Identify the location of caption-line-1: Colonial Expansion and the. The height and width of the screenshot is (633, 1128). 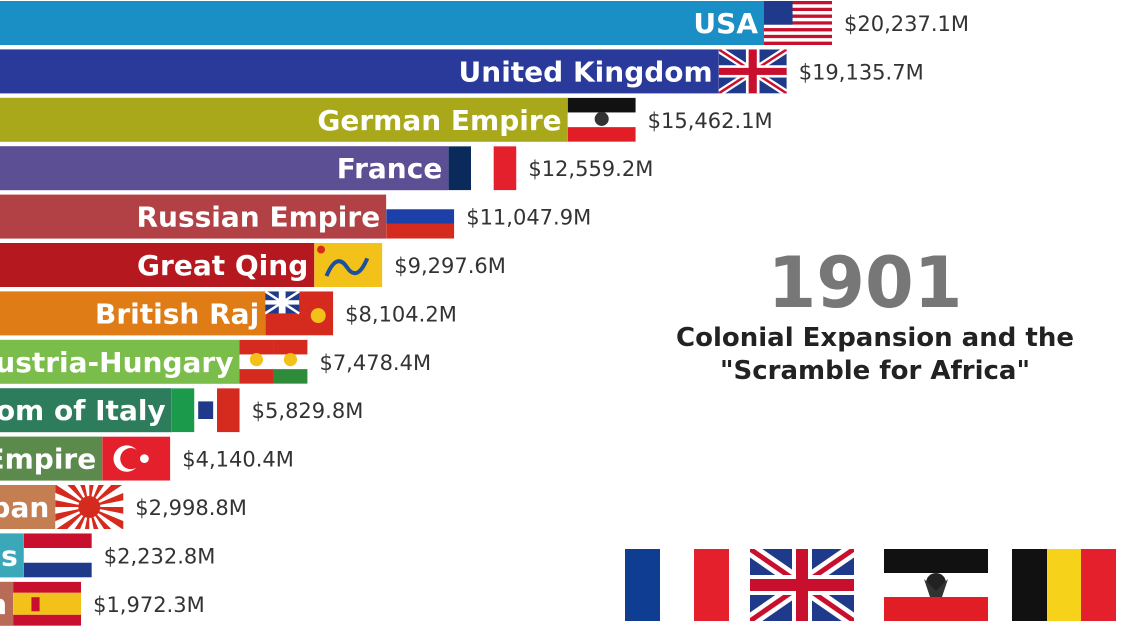
(875, 338).